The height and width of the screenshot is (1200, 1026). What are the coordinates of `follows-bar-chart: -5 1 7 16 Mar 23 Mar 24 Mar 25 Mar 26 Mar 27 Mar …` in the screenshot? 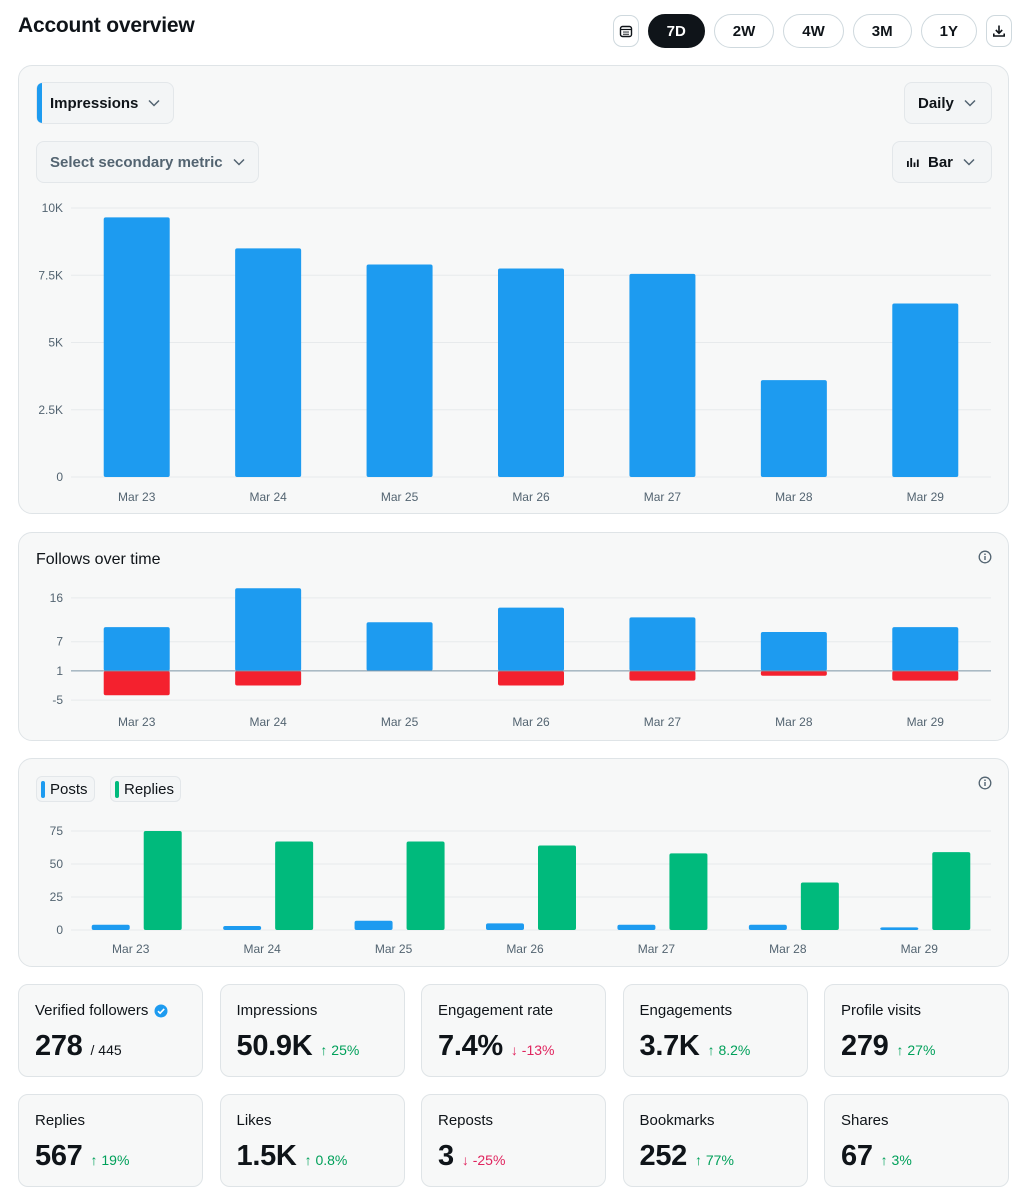 It's located at (520, 658).